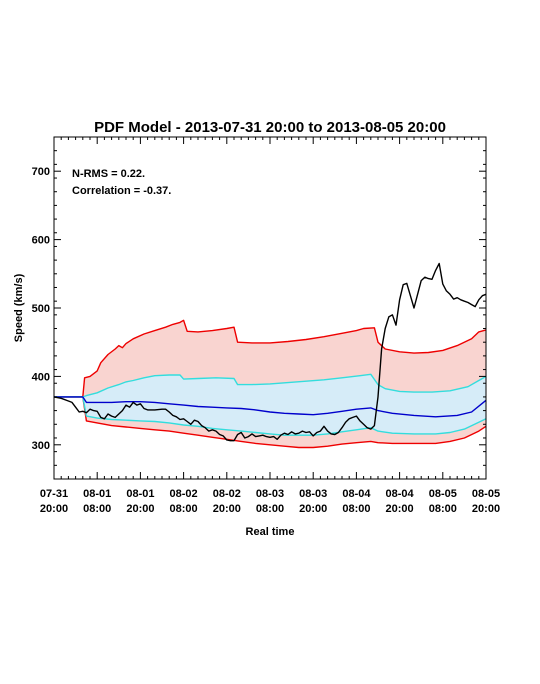 This screenshot has width=540, height=684. What do you see at coordinates (41, 172) in the screenshot?
I see `y-tick-label: 700` at bounding box center [41, 172].